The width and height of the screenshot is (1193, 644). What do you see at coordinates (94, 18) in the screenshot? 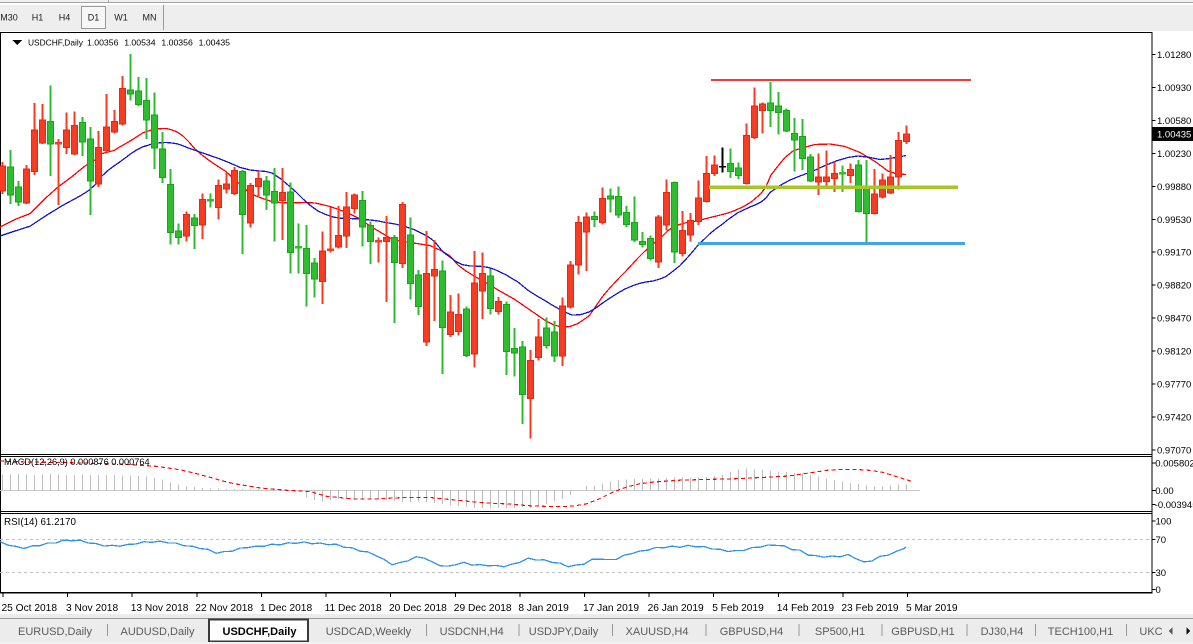
I see `svg-text: D1` at bounding box center [94, 18].